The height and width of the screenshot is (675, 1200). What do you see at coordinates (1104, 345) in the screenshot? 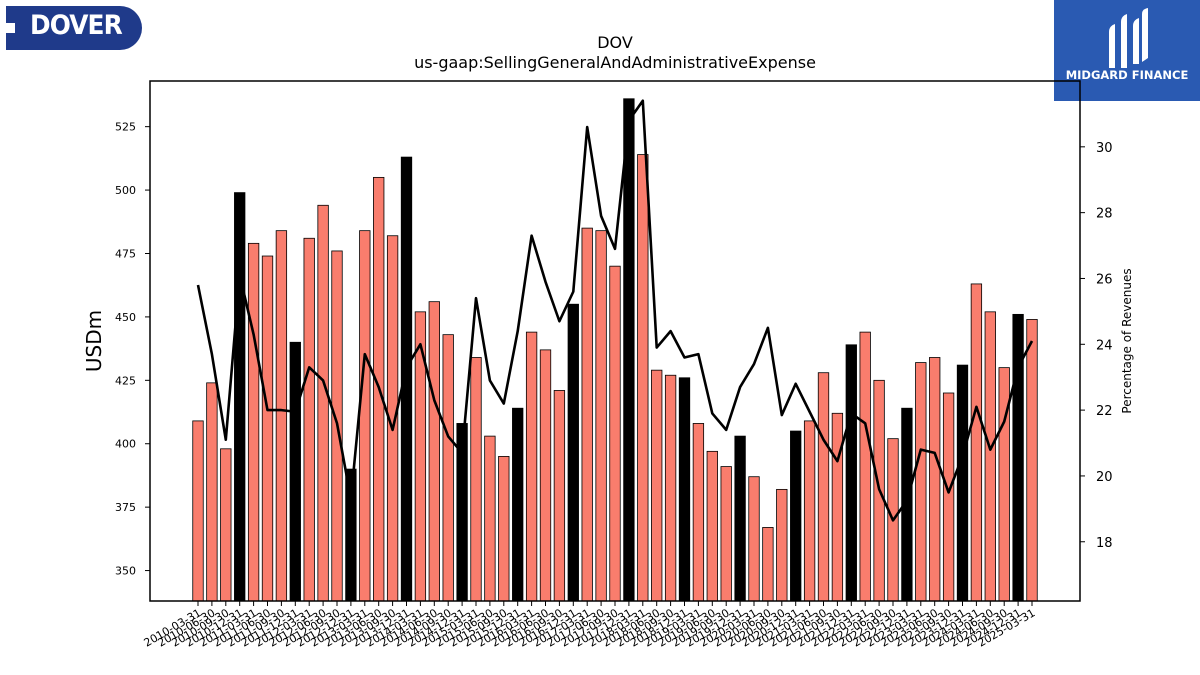
I see `y2-tick-label: 24` at bounding box center [1104, 345].